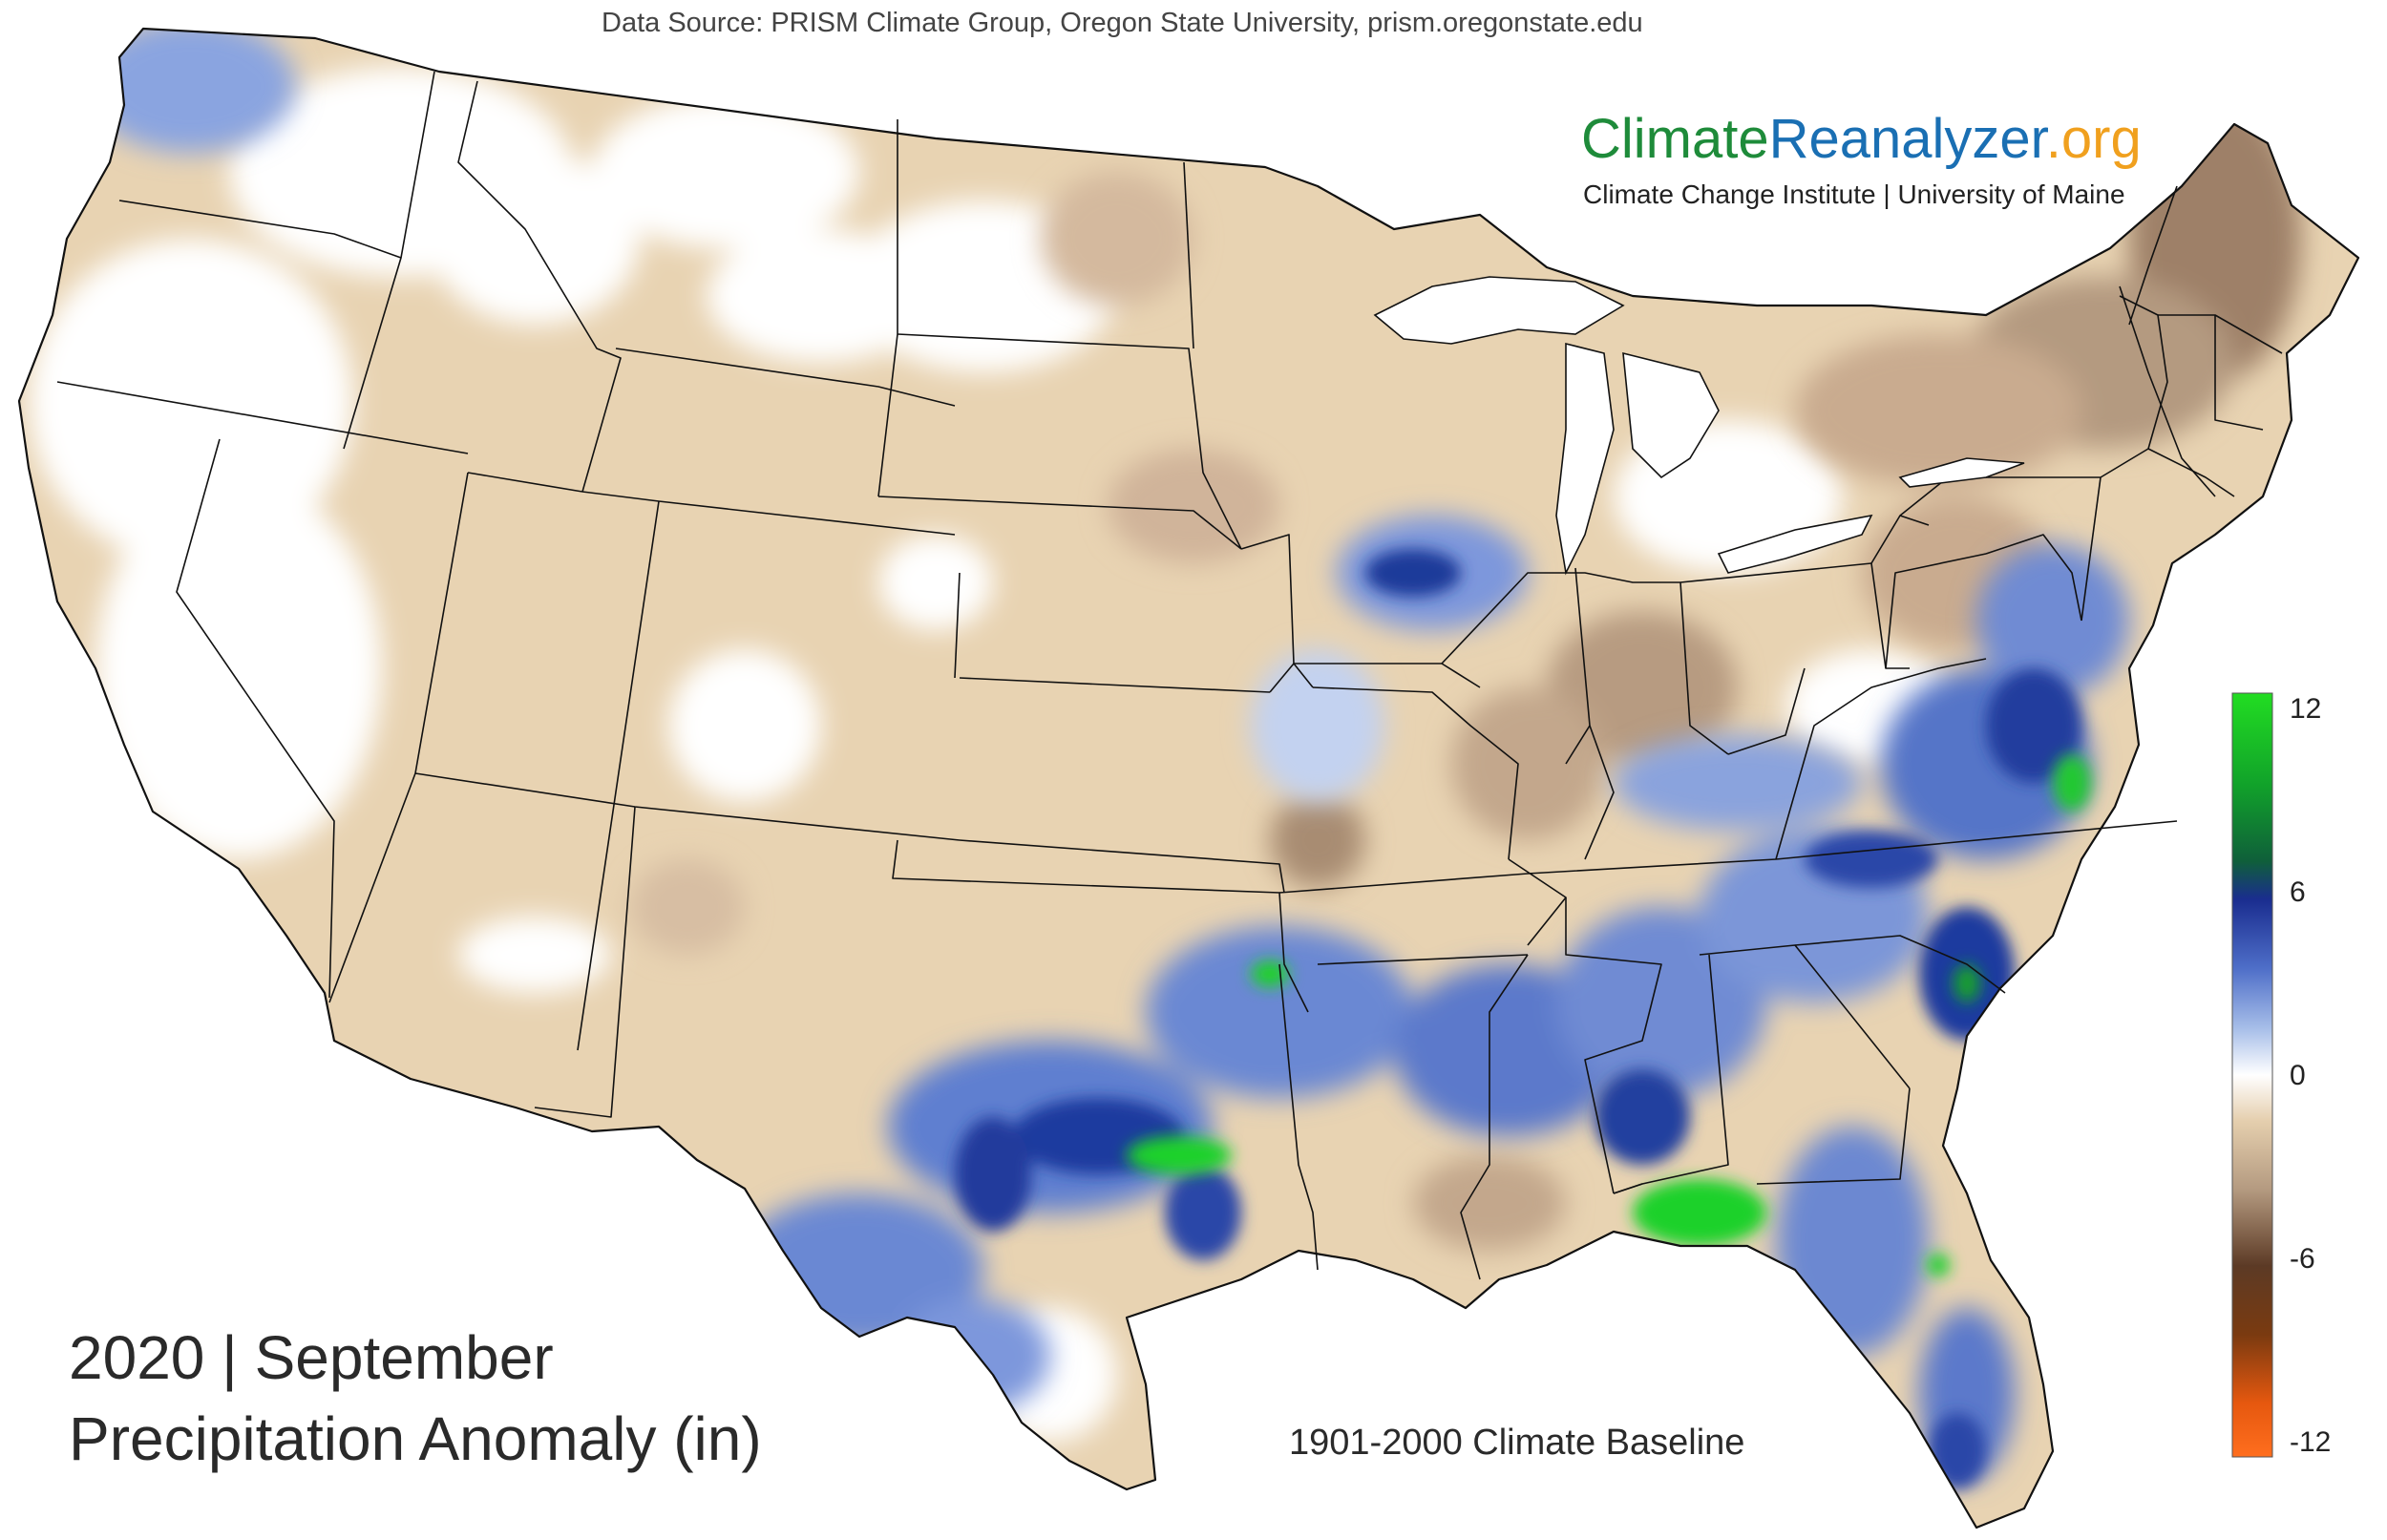 The height and width of the screenshot is (1540, 2387). What do you see at coordinates (311, 1357) in the screenshot?
I see `map-title-date: 2020 | September` at bounding box center [311, 1357].